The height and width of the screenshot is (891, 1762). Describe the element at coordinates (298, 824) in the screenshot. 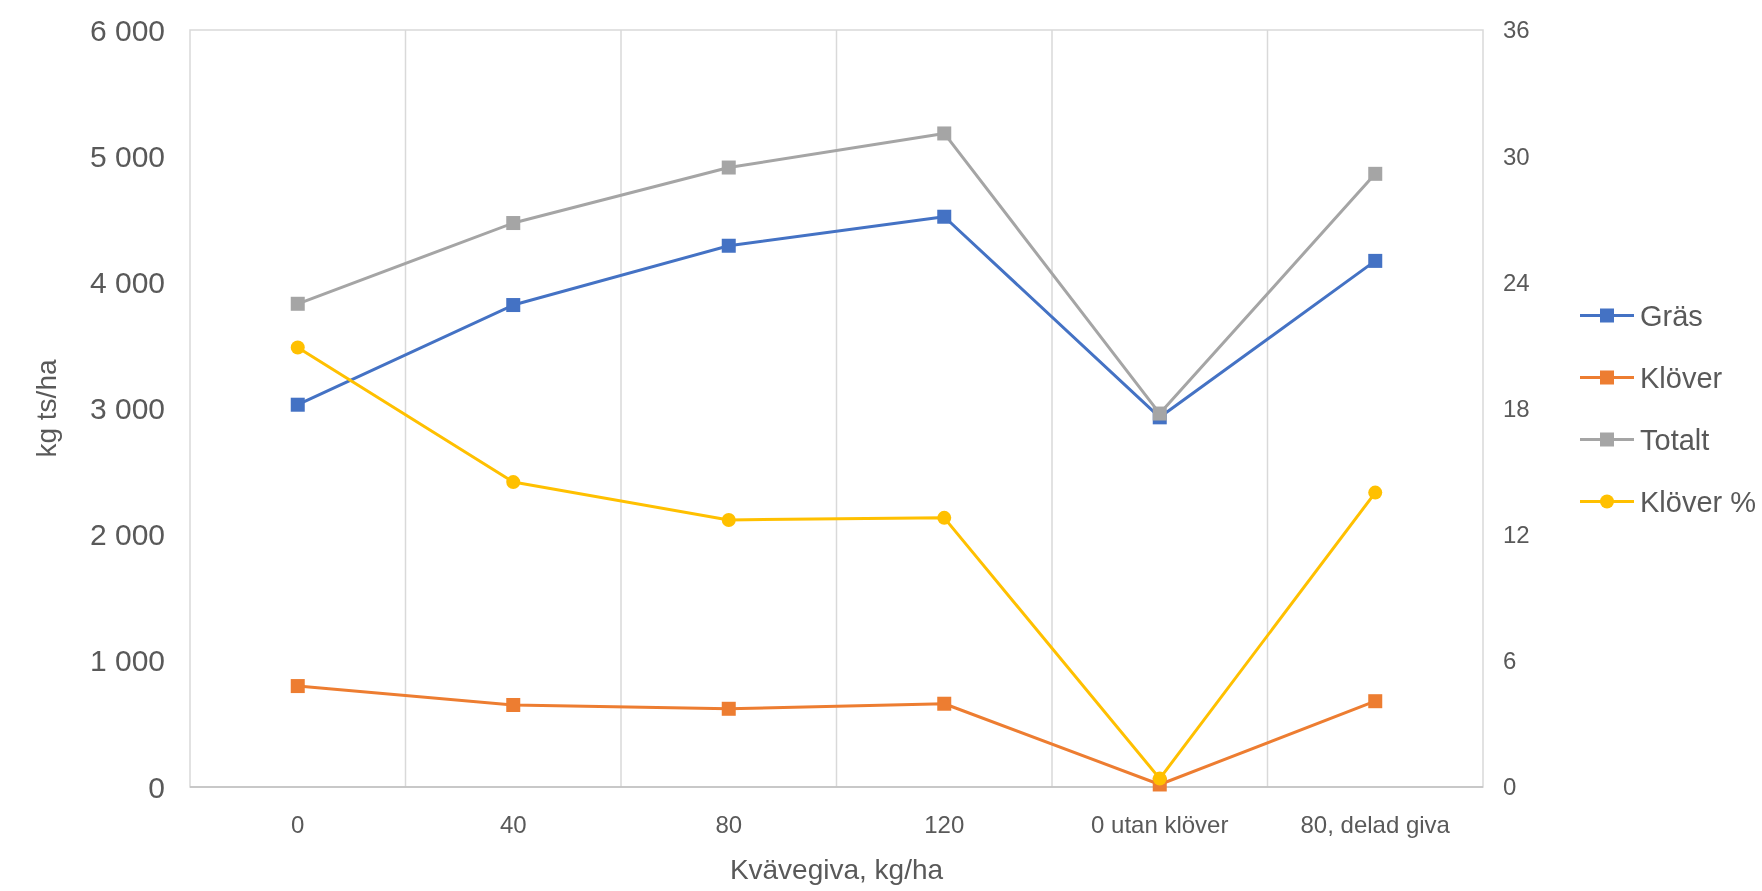

I see `x-tick-label: 0` at that location.